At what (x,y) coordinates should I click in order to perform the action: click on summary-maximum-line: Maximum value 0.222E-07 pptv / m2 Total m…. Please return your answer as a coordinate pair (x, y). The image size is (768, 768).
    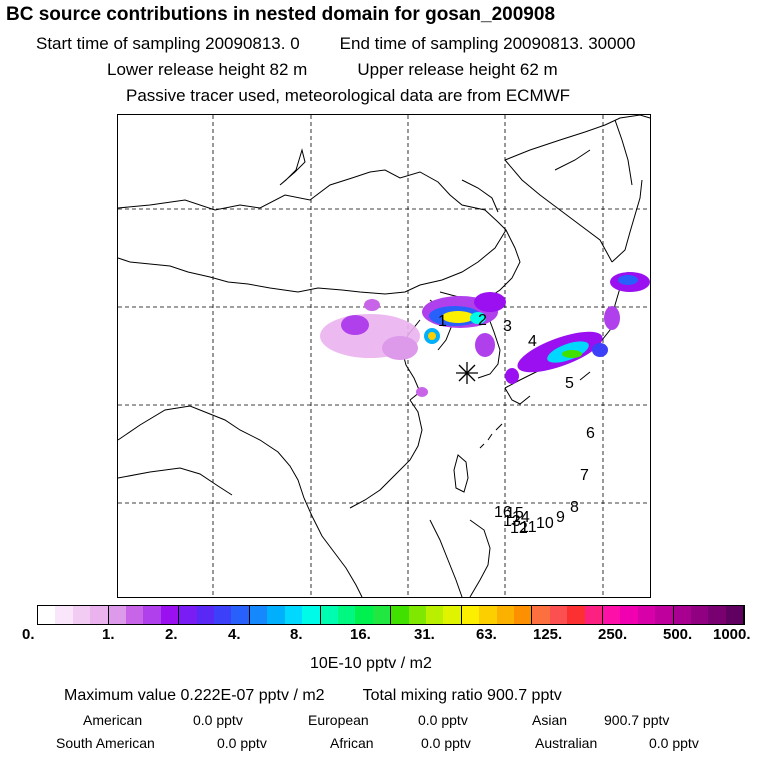
    Looking at the image, I should click on (313, 696).